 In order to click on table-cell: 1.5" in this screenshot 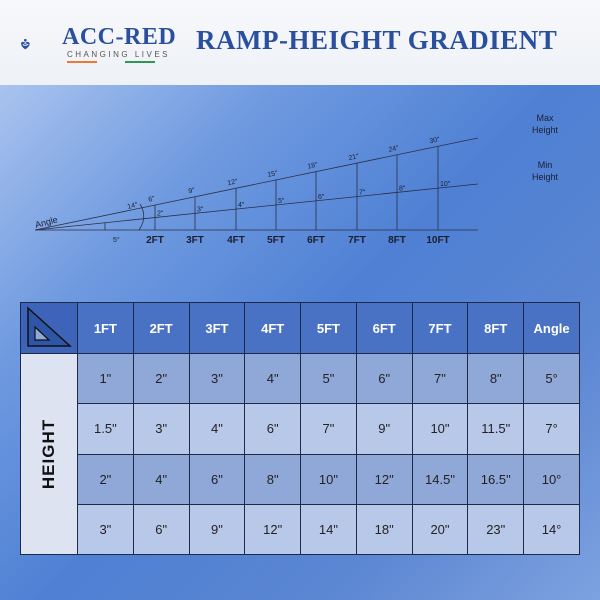, I will do `click(105, 429)`.